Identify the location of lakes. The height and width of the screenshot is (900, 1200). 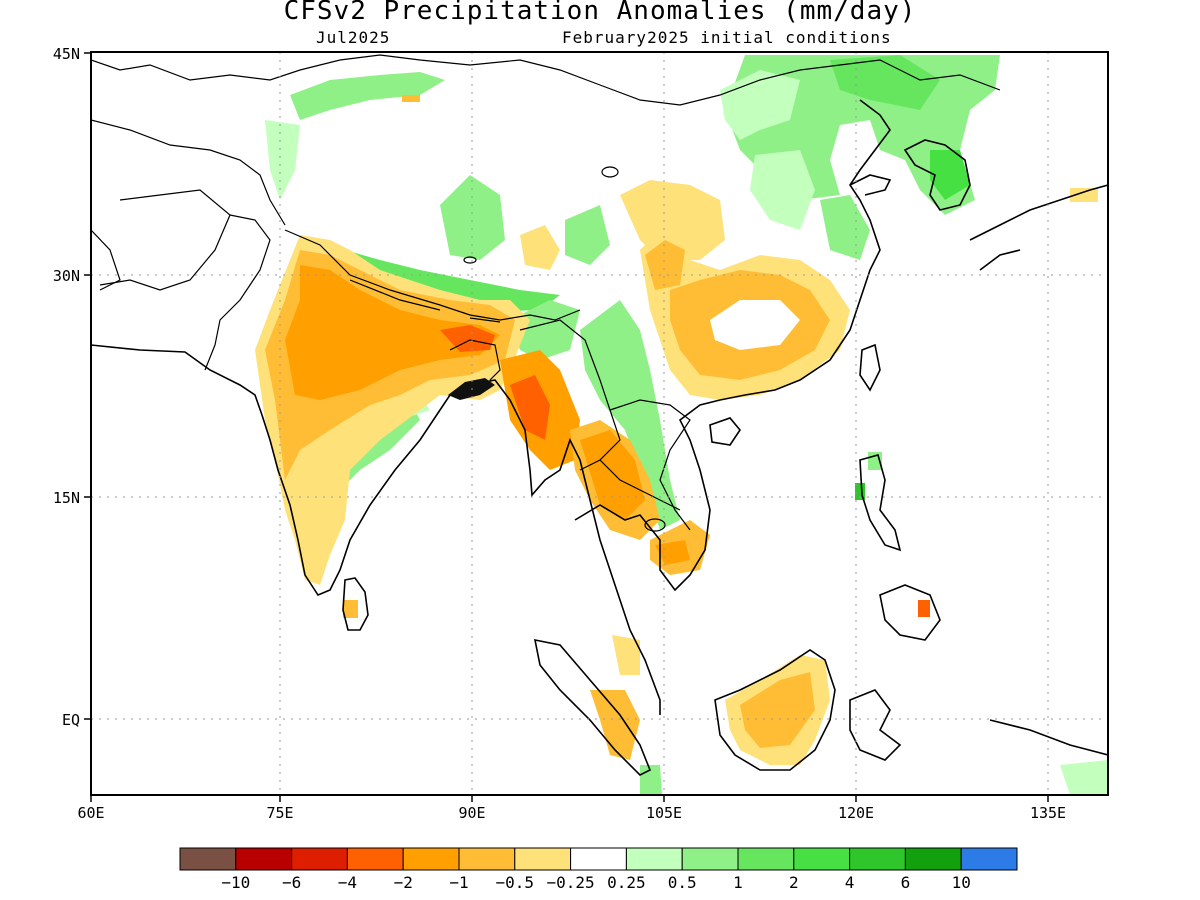
(564, 349).